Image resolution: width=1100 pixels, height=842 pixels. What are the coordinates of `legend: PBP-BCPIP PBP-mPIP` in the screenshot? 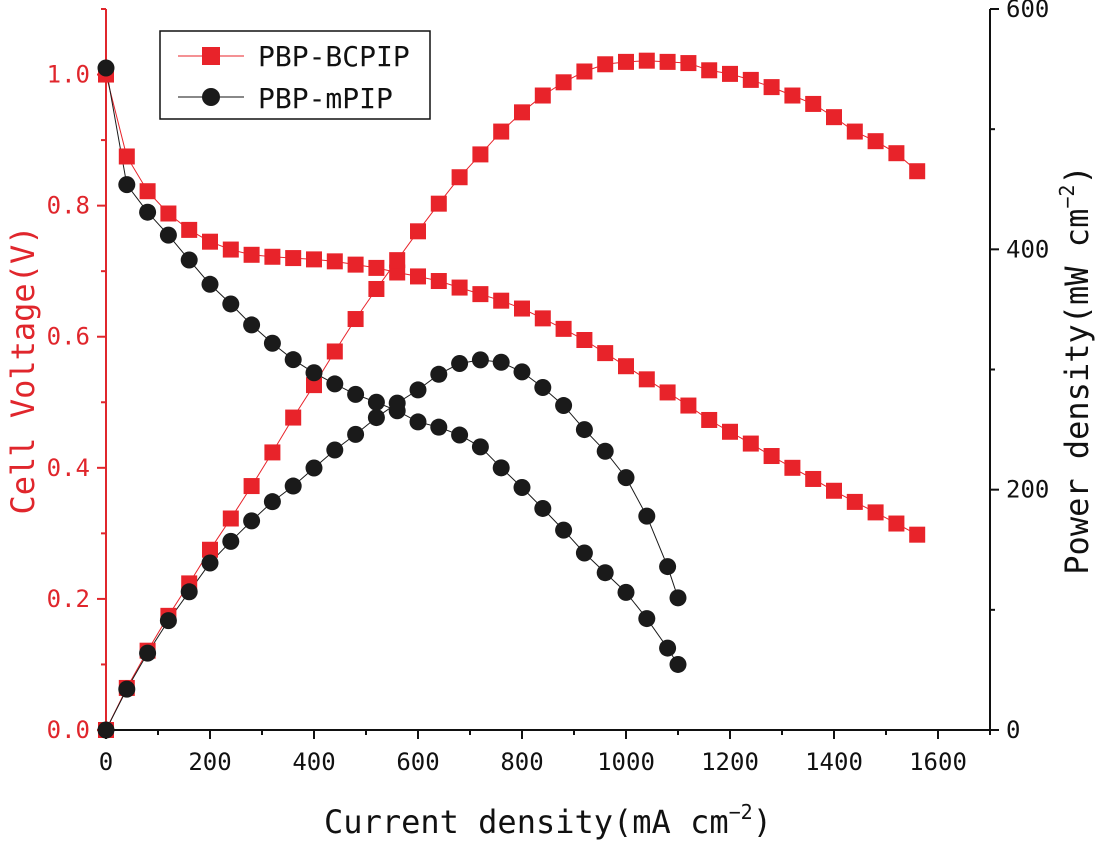 It's located at (295, 75).